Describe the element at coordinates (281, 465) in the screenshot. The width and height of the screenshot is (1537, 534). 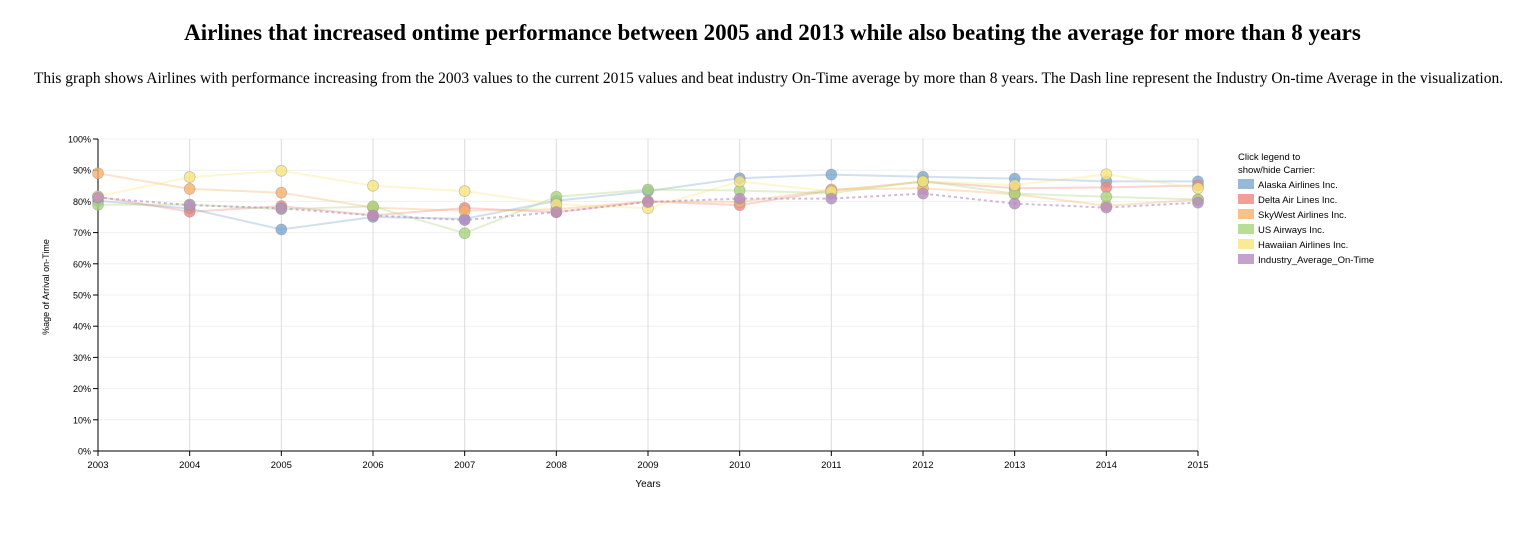
I see `x-tick-label: 2005` at that location.